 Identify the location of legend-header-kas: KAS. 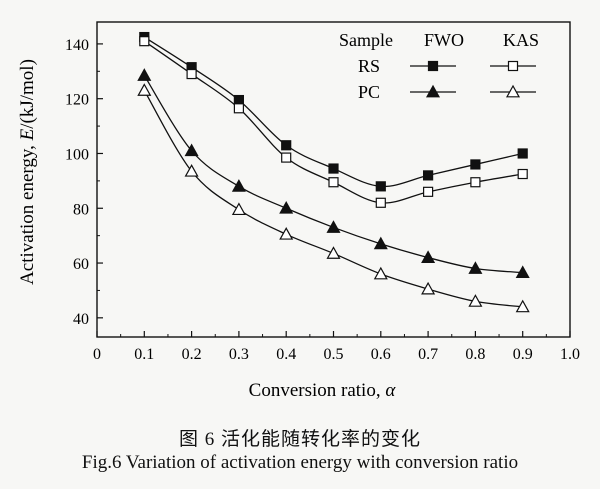
(521, 40).